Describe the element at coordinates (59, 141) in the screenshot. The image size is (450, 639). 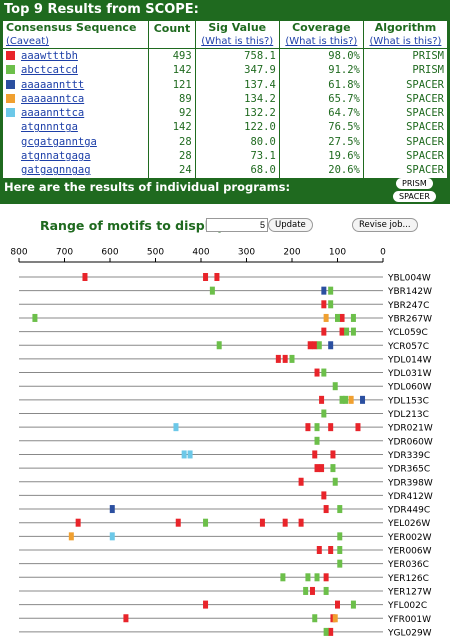
I see `sequence-link: gcgatganntga` at that location.